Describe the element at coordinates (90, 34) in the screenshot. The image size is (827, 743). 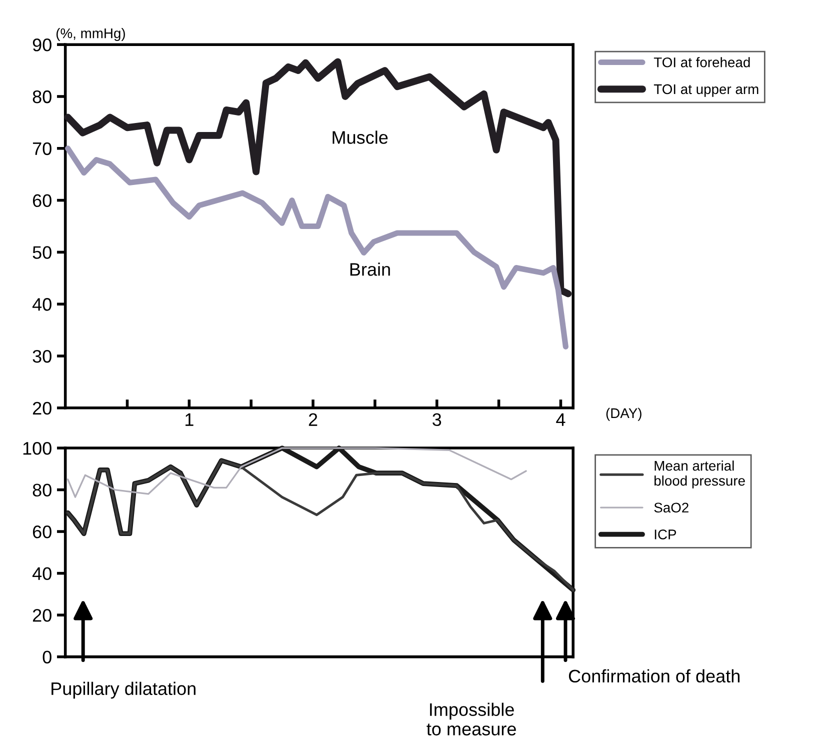
I see `y-axis-title: (%, mmHg)` at that location.